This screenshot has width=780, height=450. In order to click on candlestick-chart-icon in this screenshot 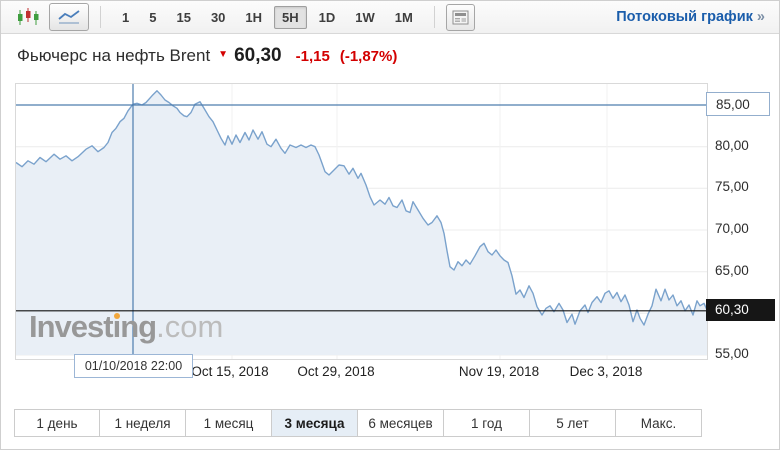, I will do `click(28, 17)`.